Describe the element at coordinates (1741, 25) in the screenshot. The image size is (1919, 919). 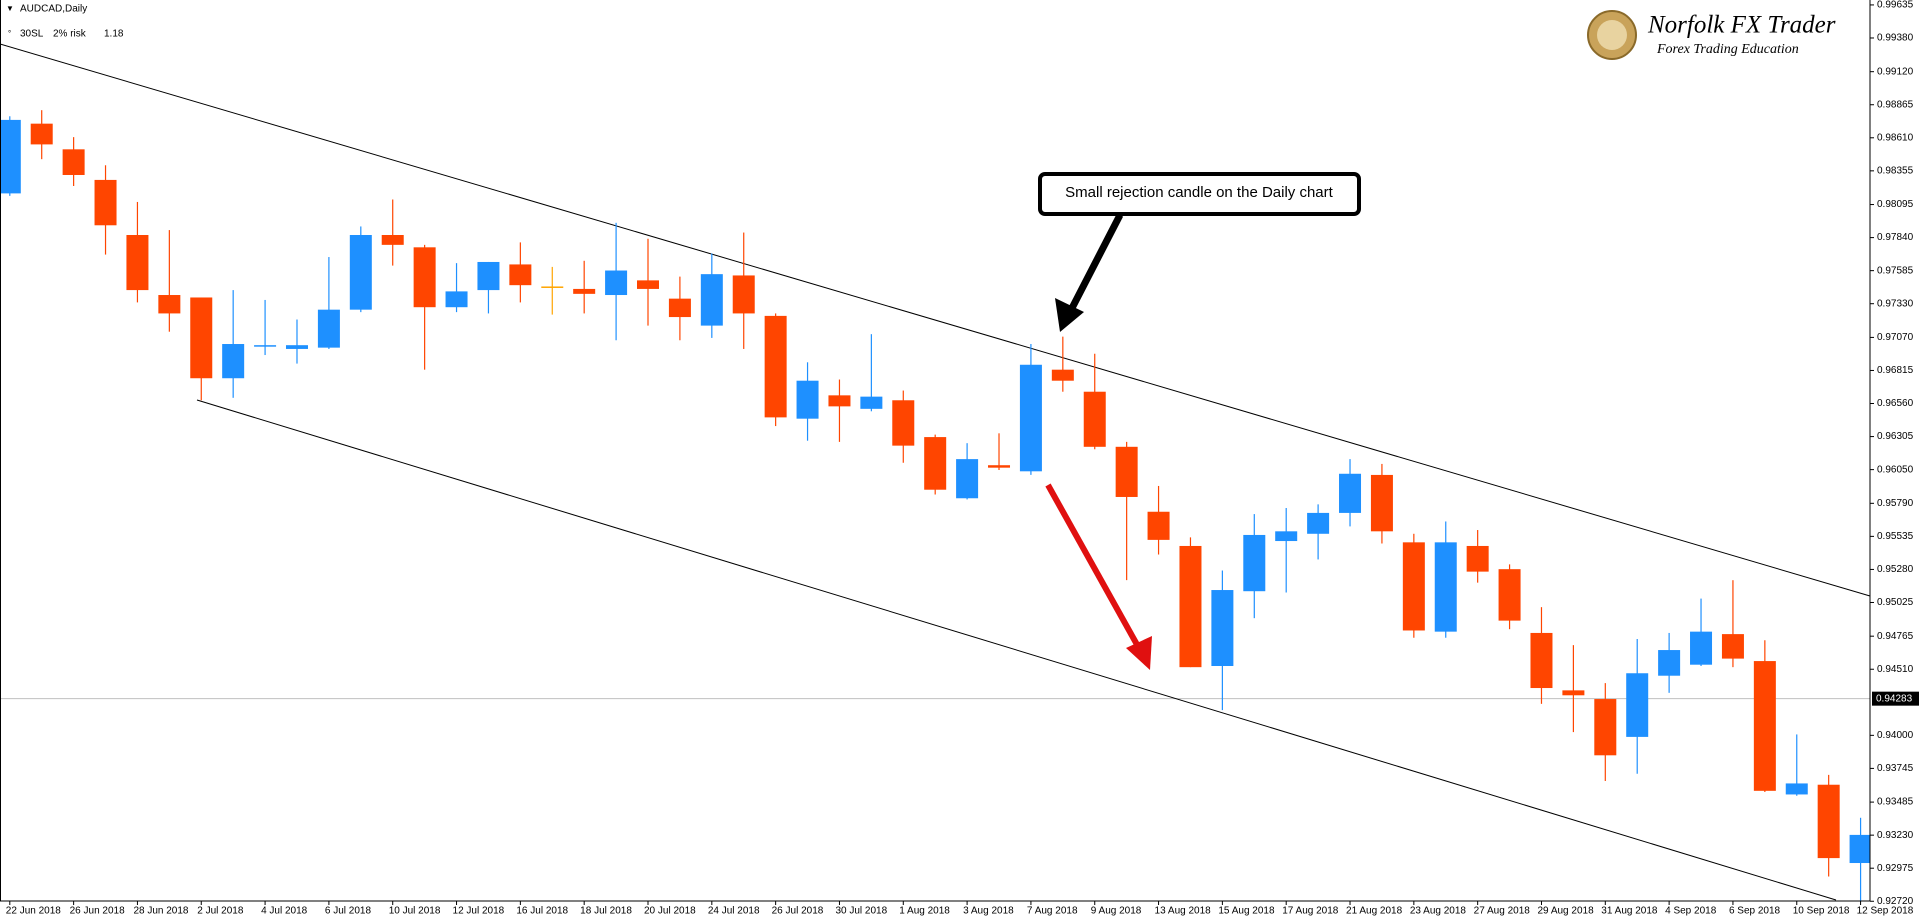
I see `logo-title: Norfolk FX Trader` at that location.